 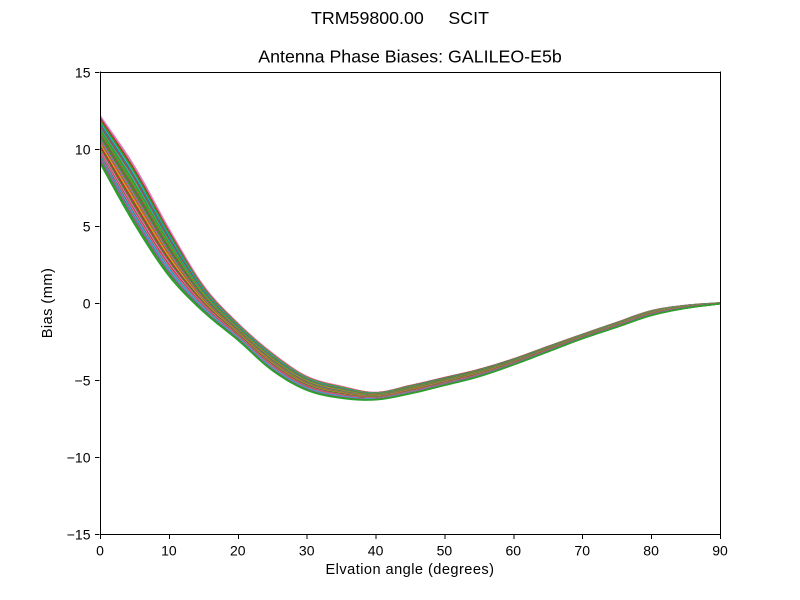 What do you see at coordinates (410, 57) in the screenshot?
I see `svg-text:Antenna Phase Biases: GALILEO-: Antenna Phase Biases: GALILEO-E5b` at bounding box center [410, 57].